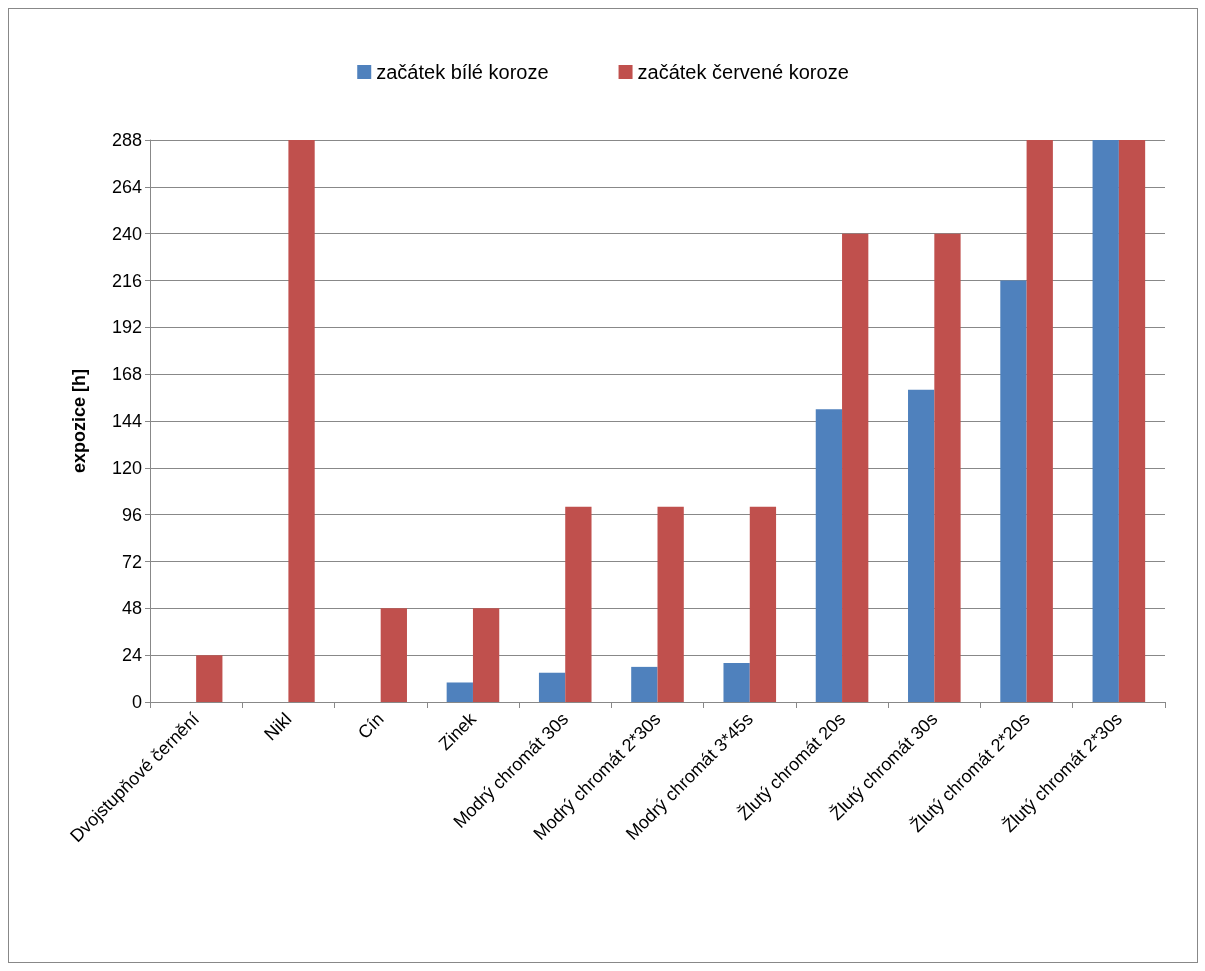  What do you see at coordinates (126, 421) in the screenshot?
I see `y-tick-label: 144` at bounding box center [126, 421].